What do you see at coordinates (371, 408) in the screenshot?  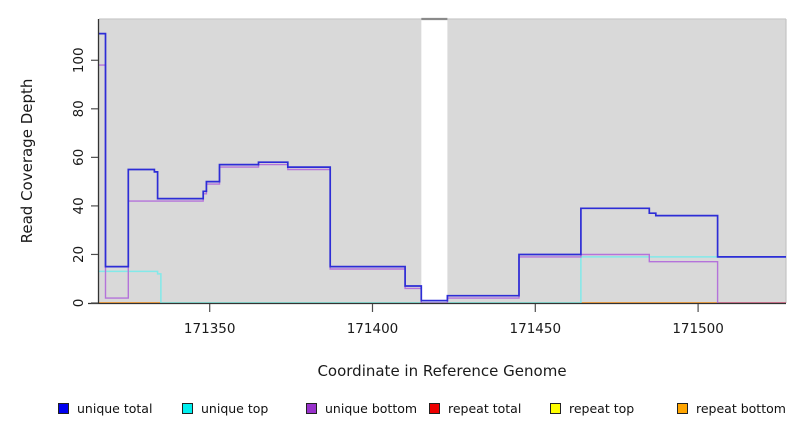 I see `legend-label: unique bottom` at bounding box center [371, 408].